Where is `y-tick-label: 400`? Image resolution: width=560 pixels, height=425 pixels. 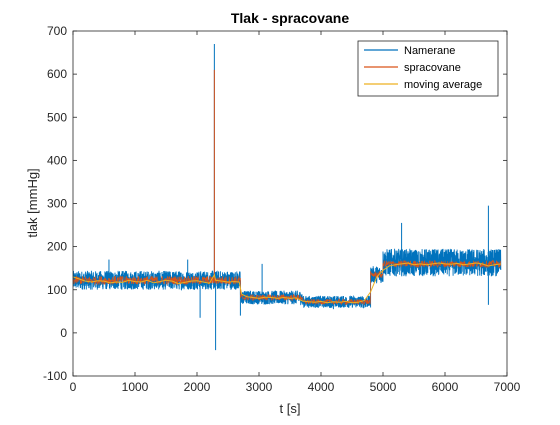 y-tick-label: 400 is located at coordinates (57, 160).